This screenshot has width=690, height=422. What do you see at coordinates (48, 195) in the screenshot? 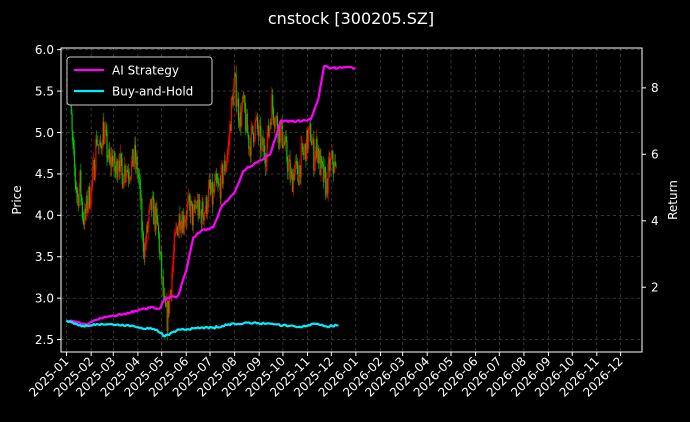
I see `y-axis-left-ticks: 2.5 3.0 3.5 4.0 4.5 5.0 5.5 6.0` at bounding box center [48, 195].